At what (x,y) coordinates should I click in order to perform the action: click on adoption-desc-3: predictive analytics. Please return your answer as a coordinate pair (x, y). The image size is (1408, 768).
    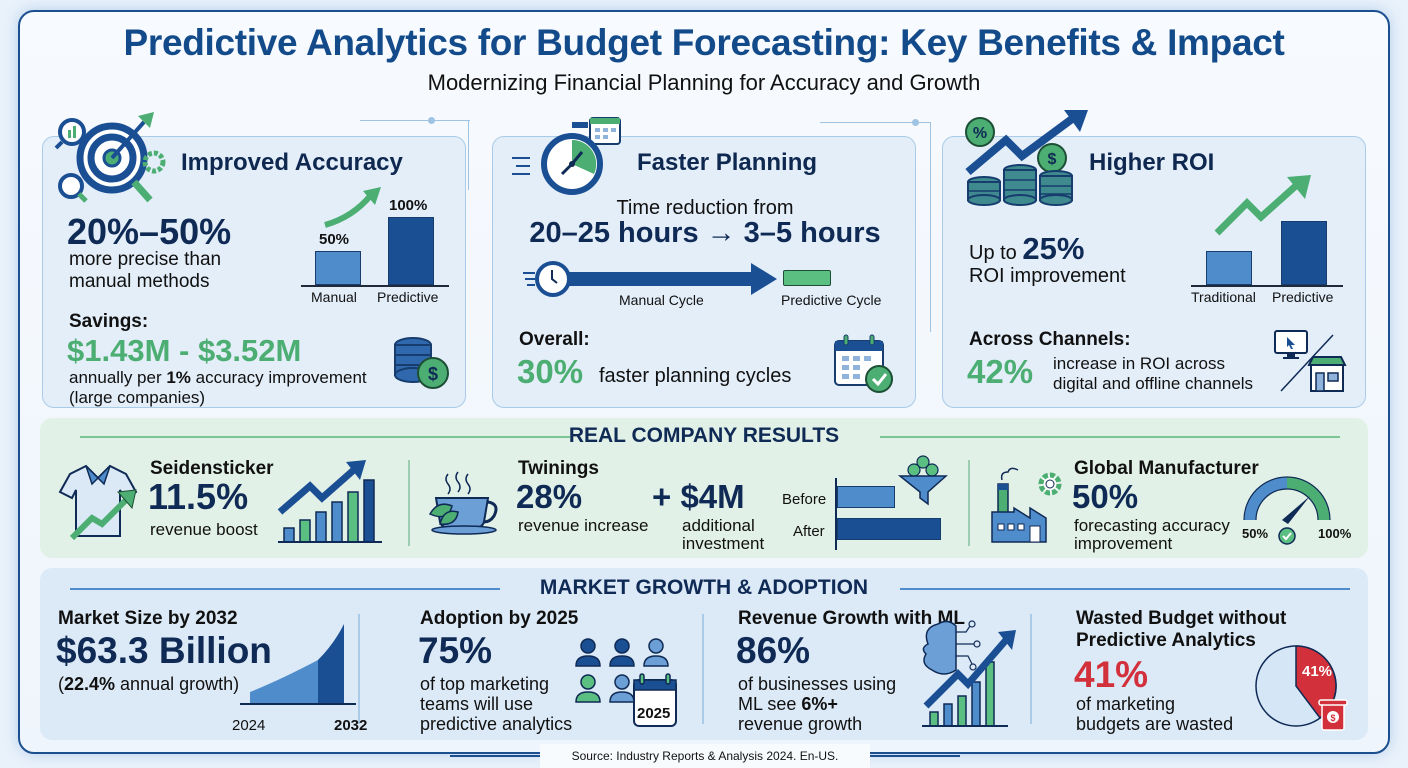
    Looking at the image, I should click on (496, 724).